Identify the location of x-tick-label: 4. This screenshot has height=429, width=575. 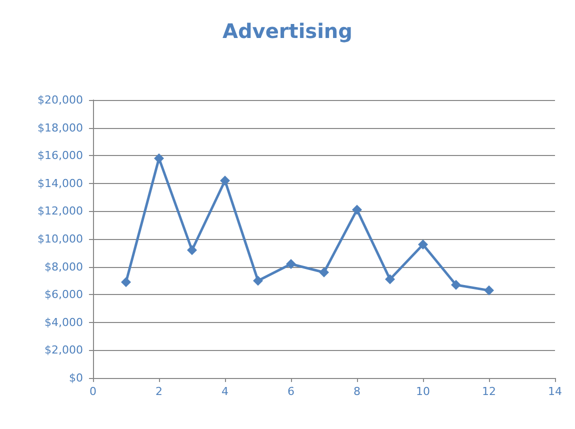
(225, 391).